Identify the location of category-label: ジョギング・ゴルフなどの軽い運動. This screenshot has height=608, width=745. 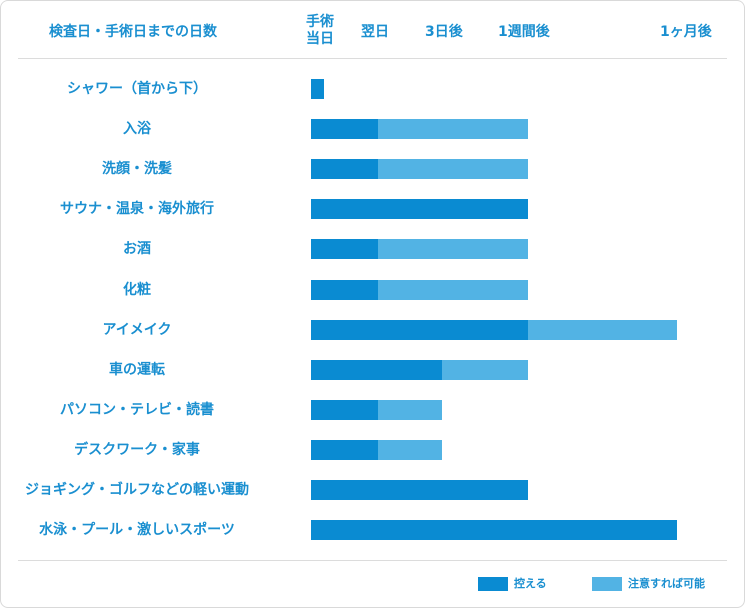
(137, 490).